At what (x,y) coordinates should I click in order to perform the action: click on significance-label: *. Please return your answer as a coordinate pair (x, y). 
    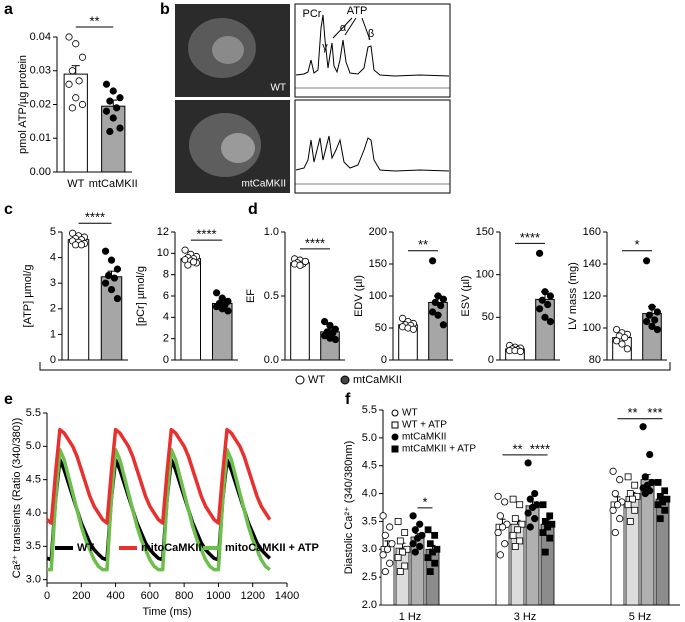
    Looking at the image, I should click on (636, 244).